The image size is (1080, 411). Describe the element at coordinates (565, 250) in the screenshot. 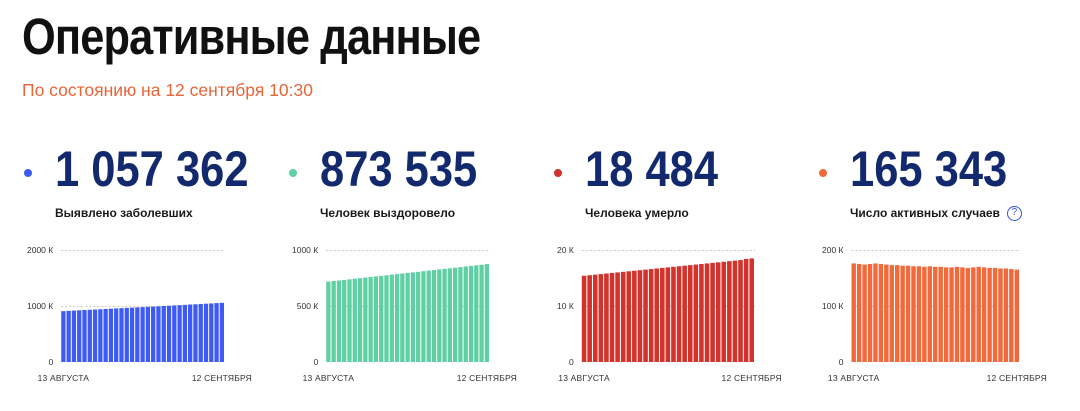

I see `y-tick-label: 20 К` at that location.